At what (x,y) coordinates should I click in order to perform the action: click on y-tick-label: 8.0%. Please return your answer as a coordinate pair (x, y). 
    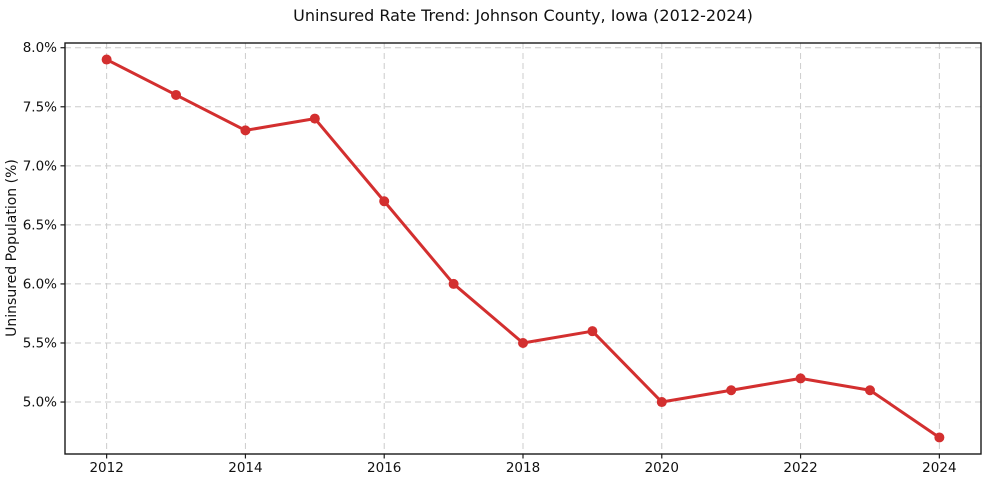
    Looking at the image, I should click on (40, 48).